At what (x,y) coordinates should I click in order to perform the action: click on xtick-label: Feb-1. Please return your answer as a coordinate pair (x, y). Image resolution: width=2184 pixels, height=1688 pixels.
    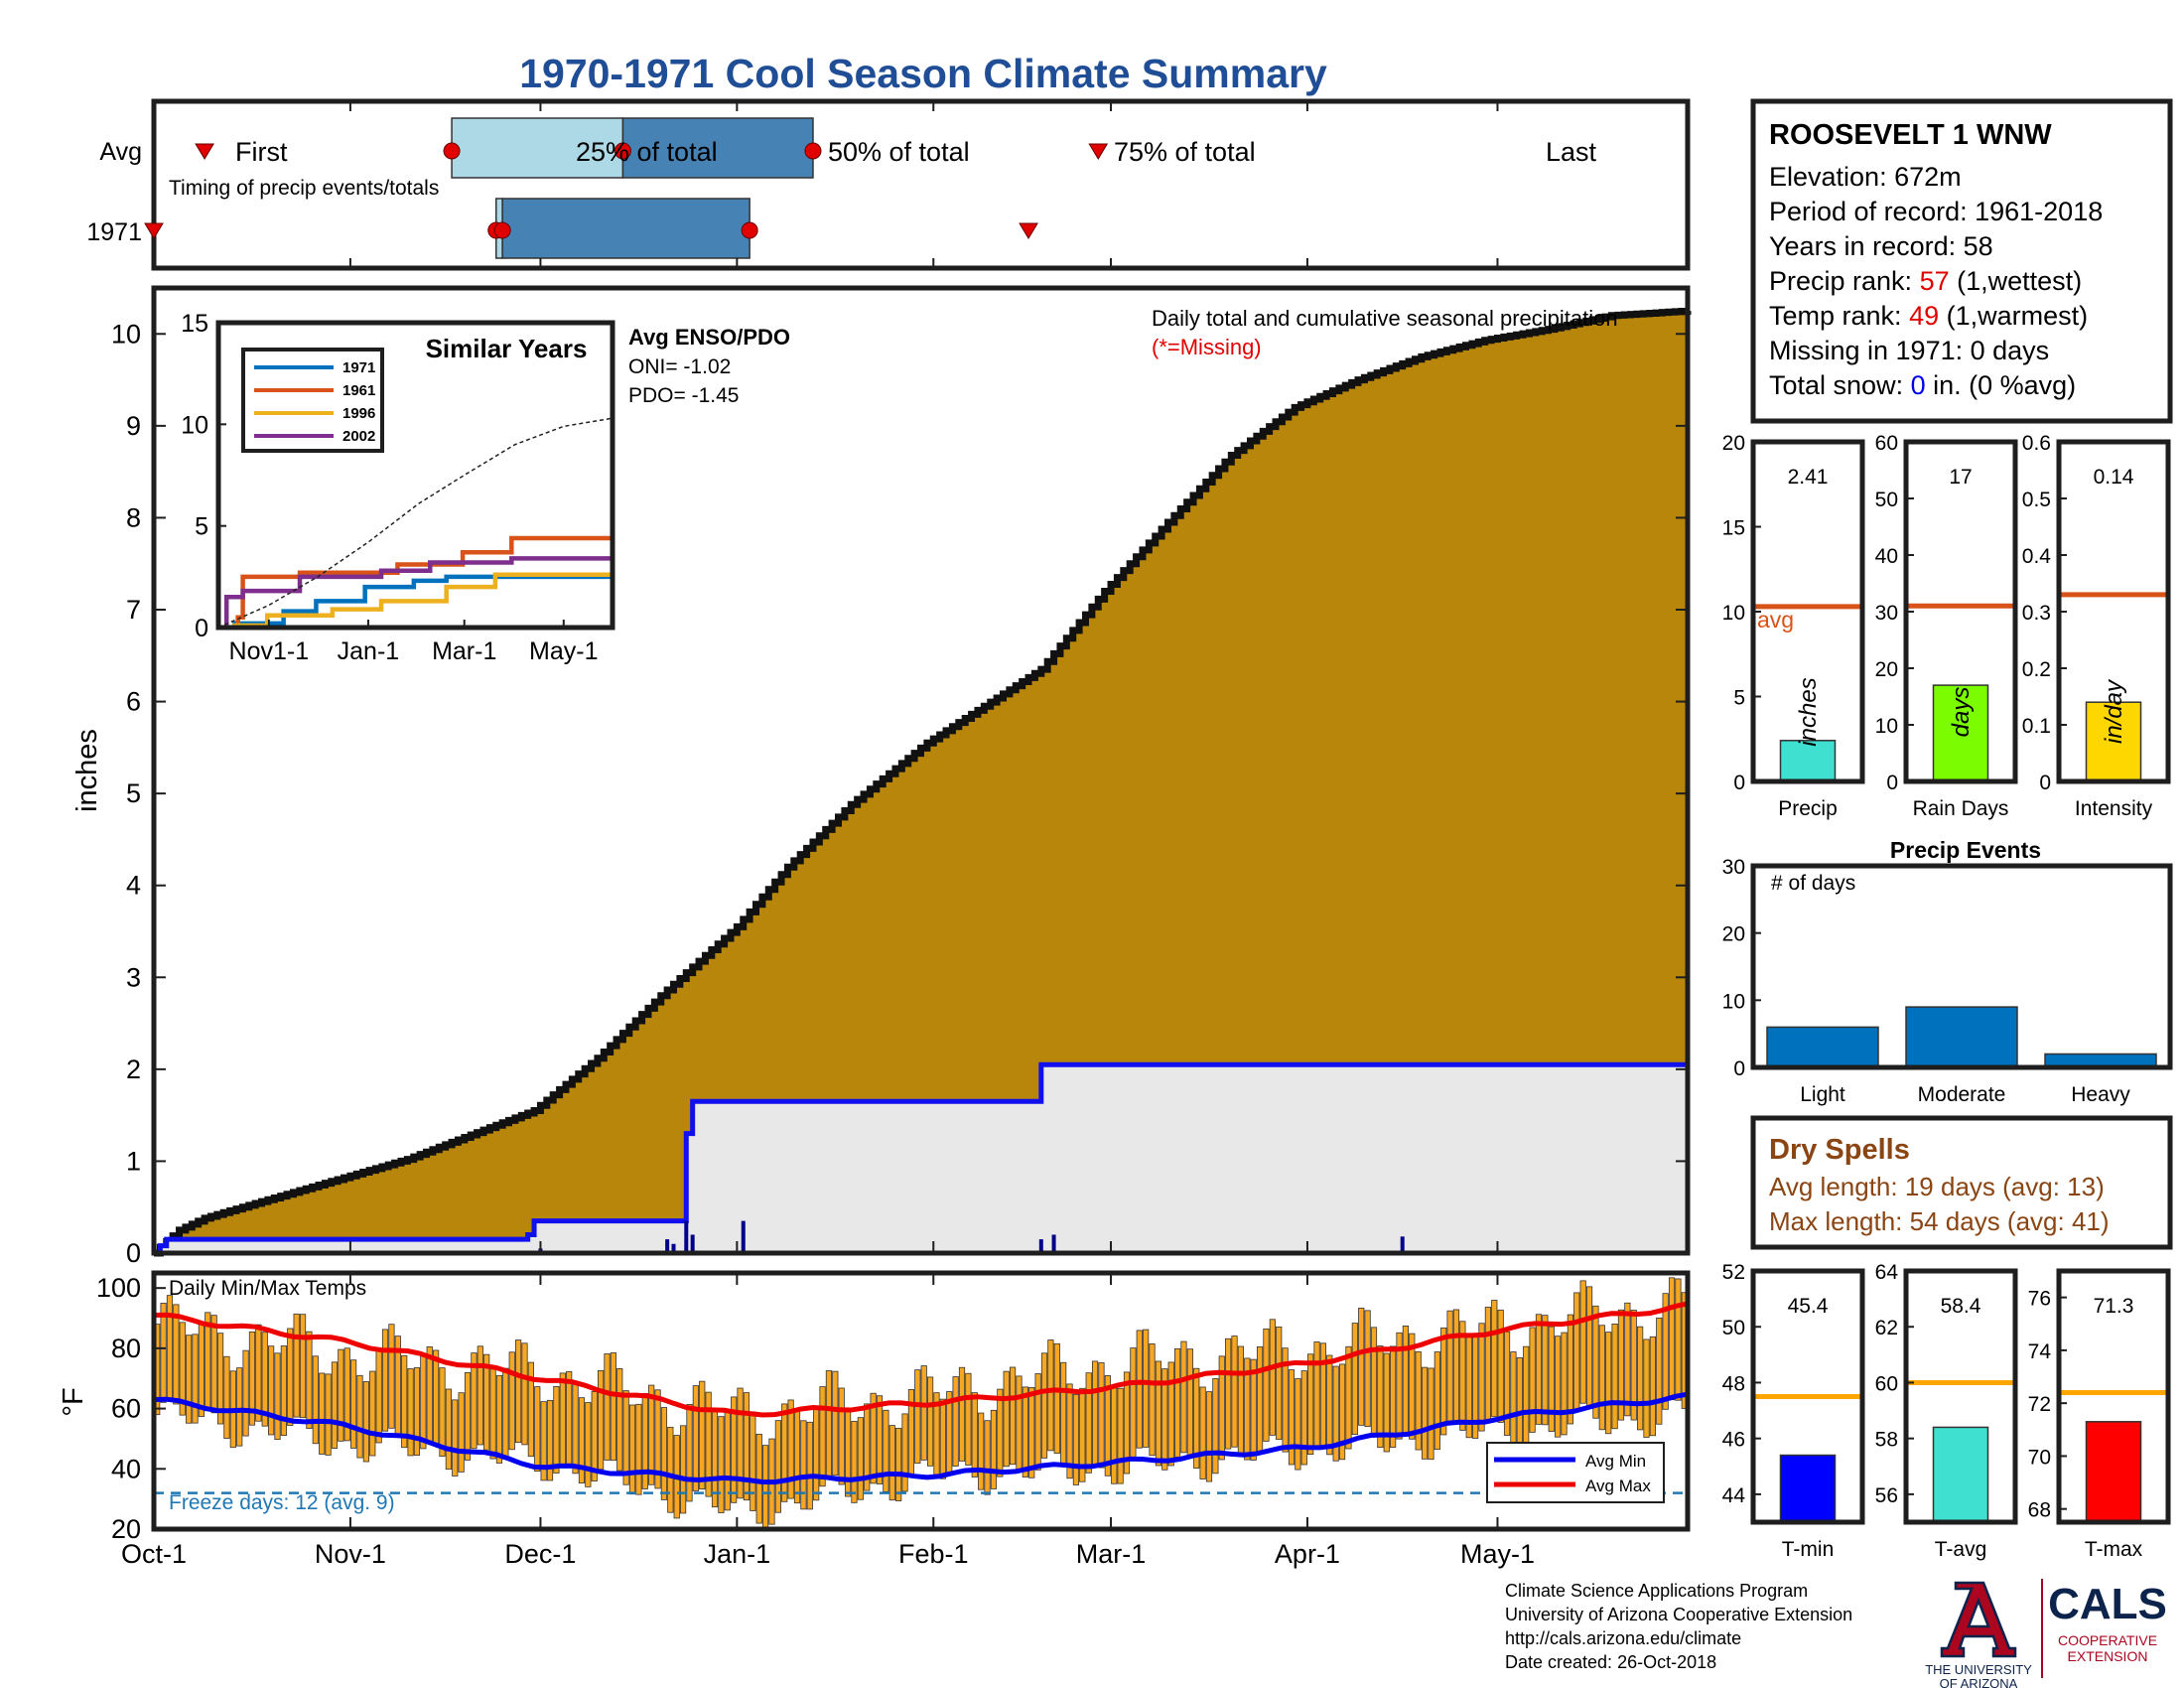
    Looking at the image, I should click on (933, 1554).